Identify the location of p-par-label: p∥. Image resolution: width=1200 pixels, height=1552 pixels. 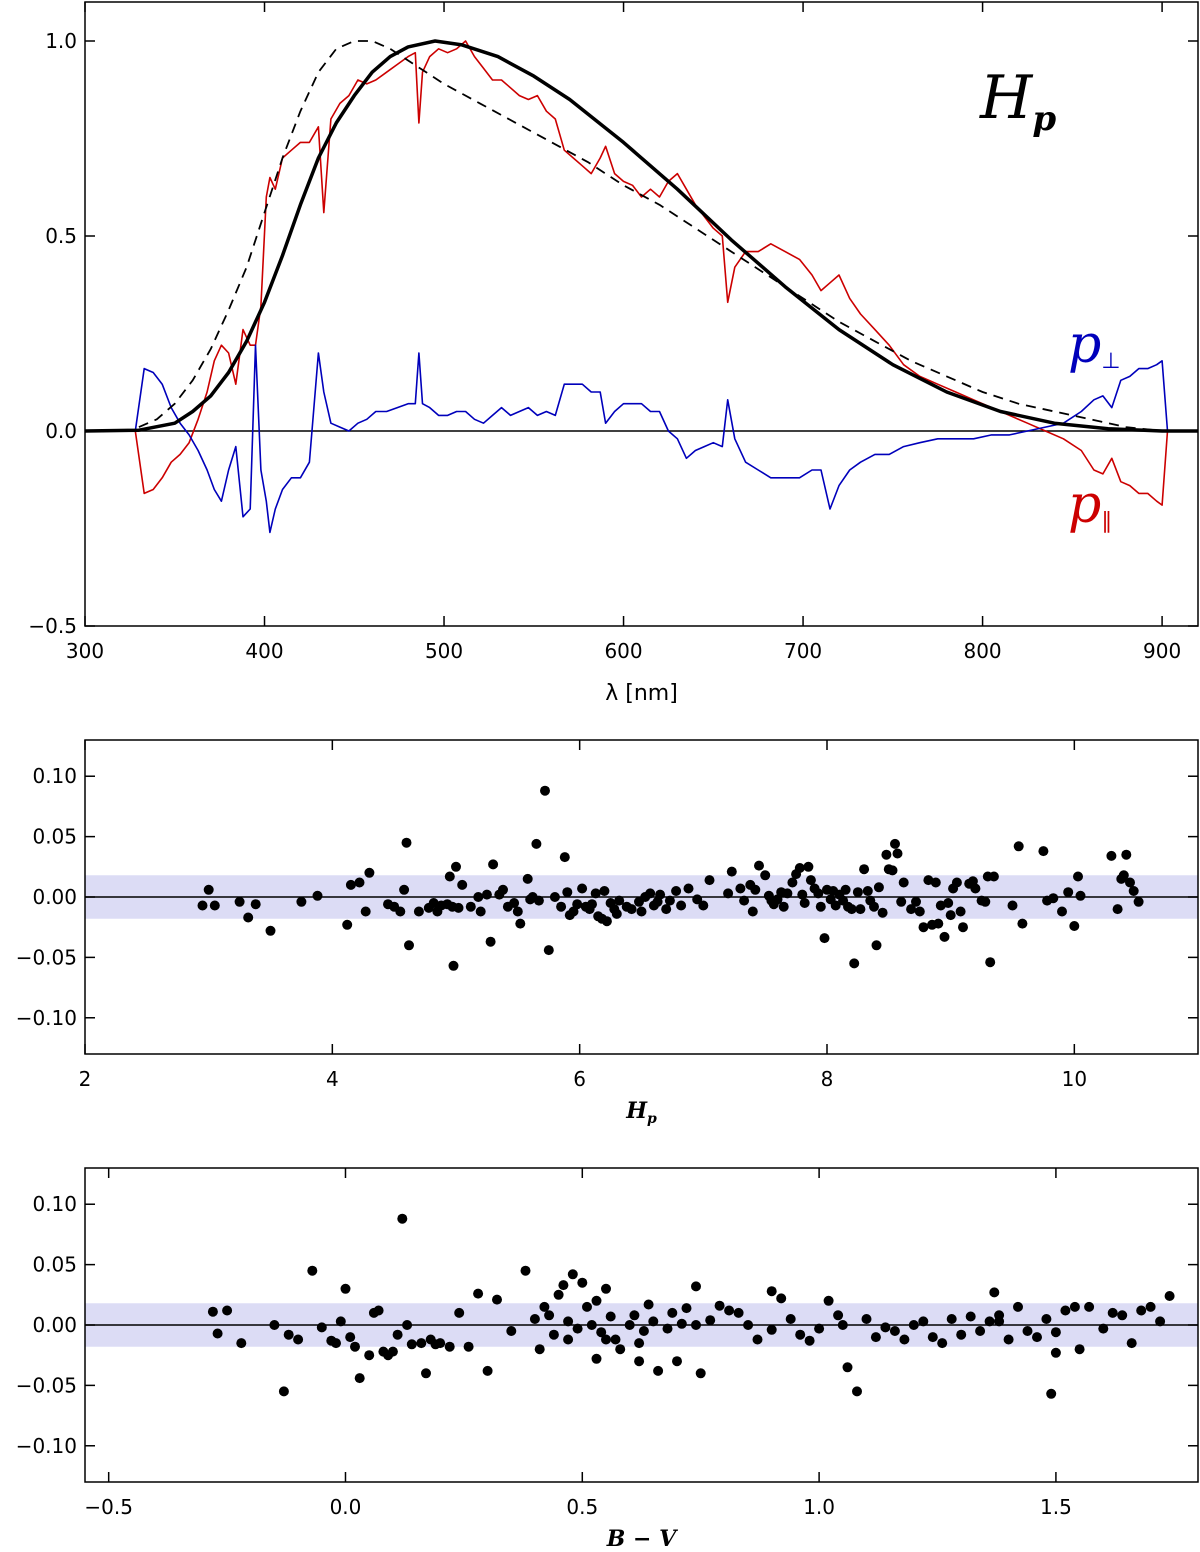
(1090, 505).